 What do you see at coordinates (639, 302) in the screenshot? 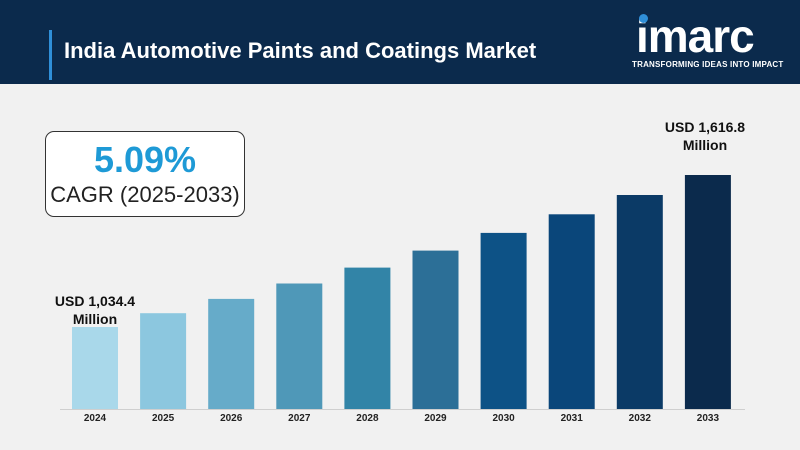
I see `bar-2032` at bounding box center [639, 302].